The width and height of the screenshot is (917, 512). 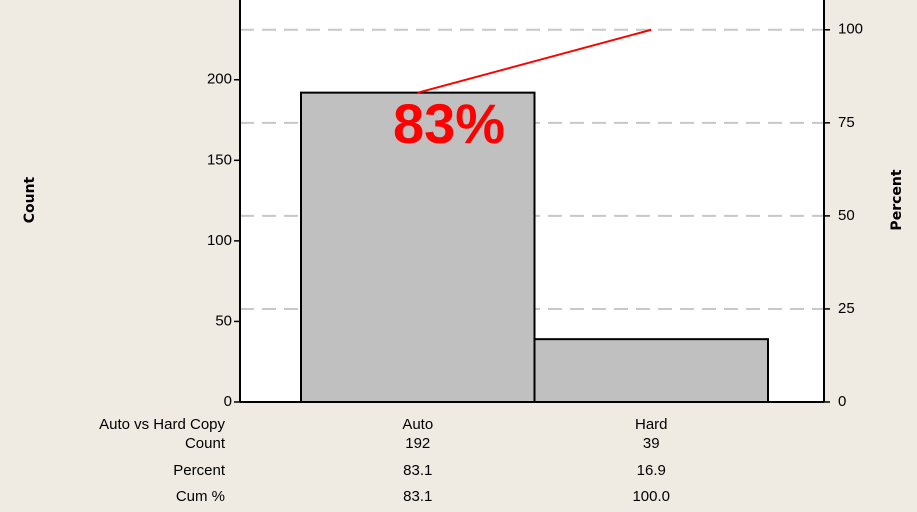 I want to click on annotation: 83%, so click(x=449, y=123).